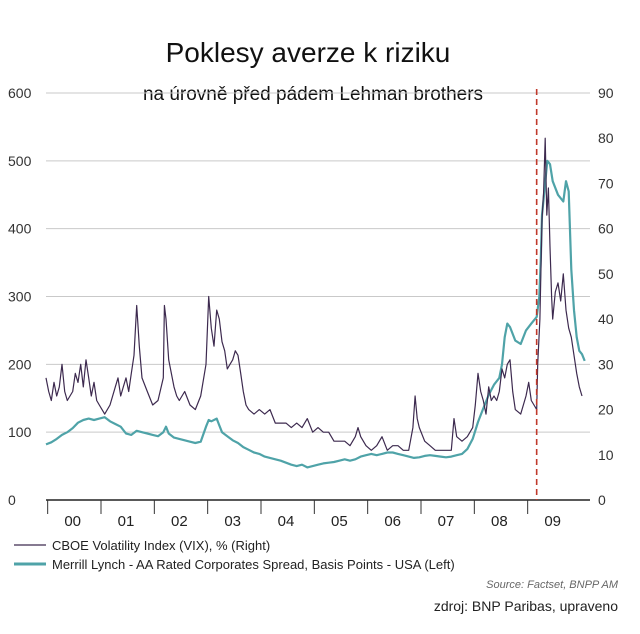  I want to click on left-axis-ticks: 0 100 200 300 400 500 600, so click(20, 296).